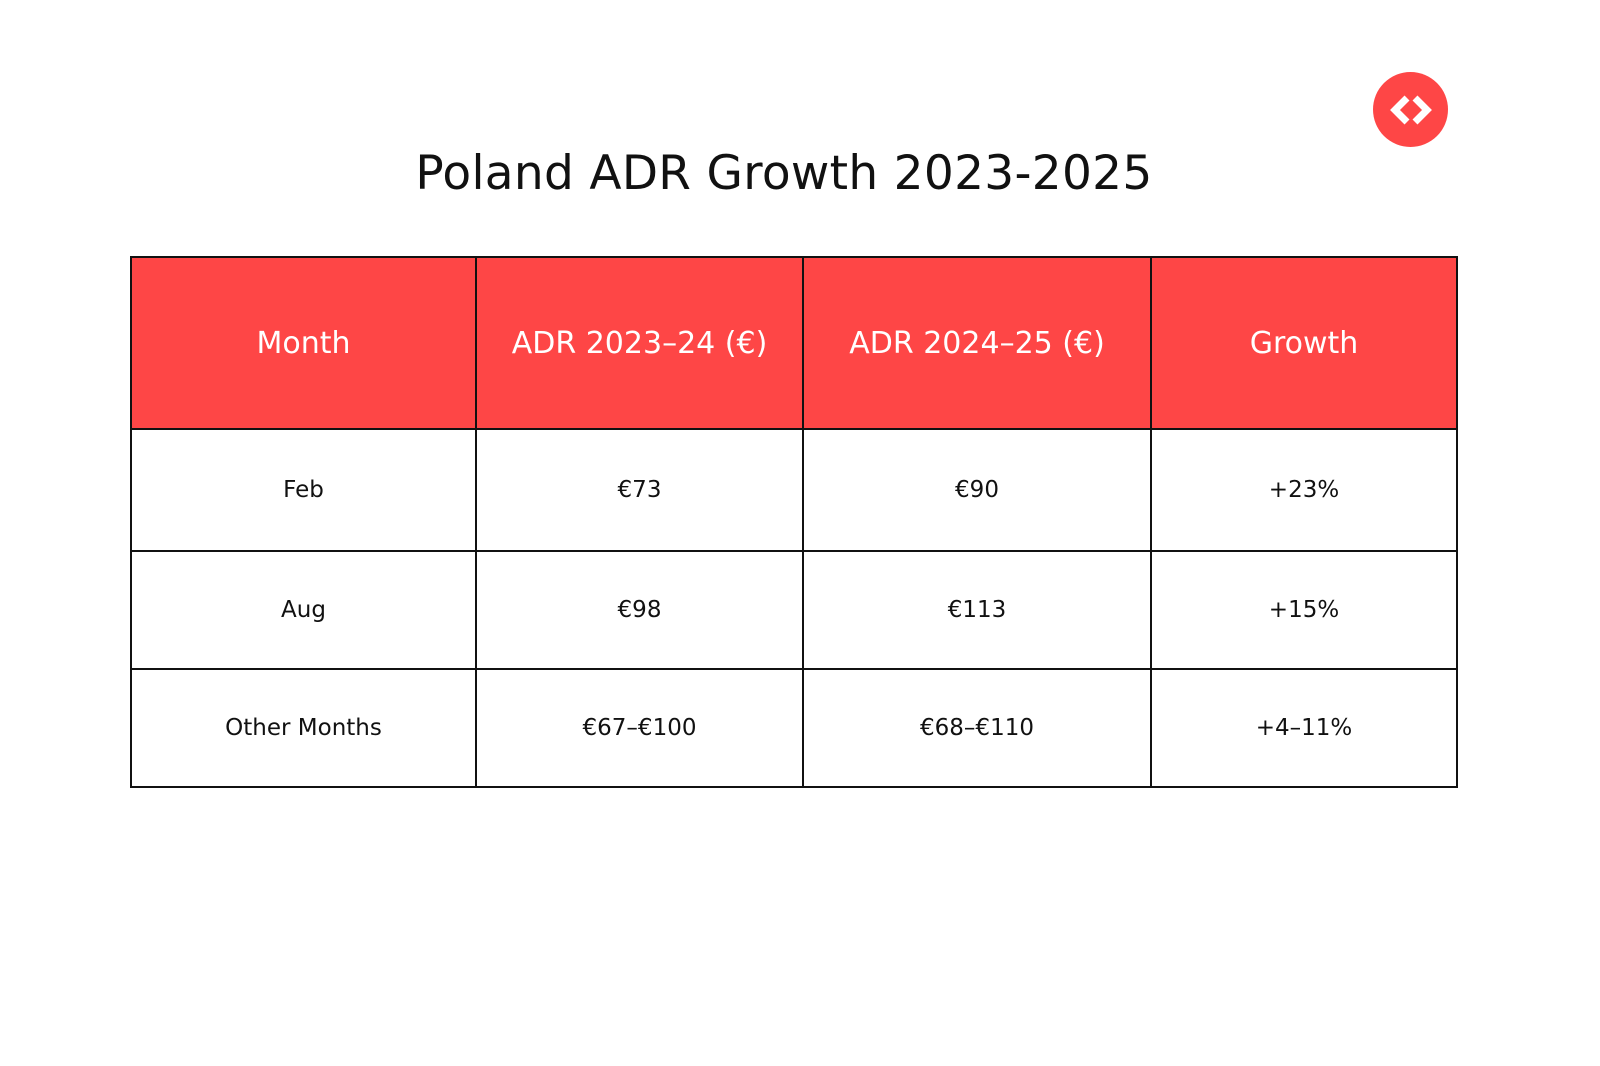  What do you see at coordinates (1304, 728) in the screenshot?
I see `cell-growth: +4–11%` at bounding box center [1304, 728].